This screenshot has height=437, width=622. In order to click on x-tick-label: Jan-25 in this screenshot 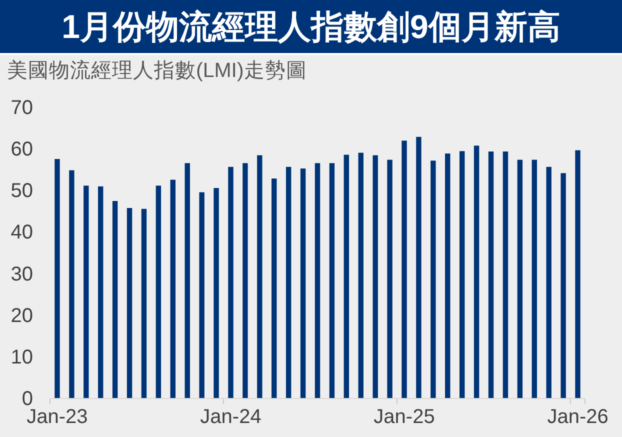, I will do `click(404, 417)`.